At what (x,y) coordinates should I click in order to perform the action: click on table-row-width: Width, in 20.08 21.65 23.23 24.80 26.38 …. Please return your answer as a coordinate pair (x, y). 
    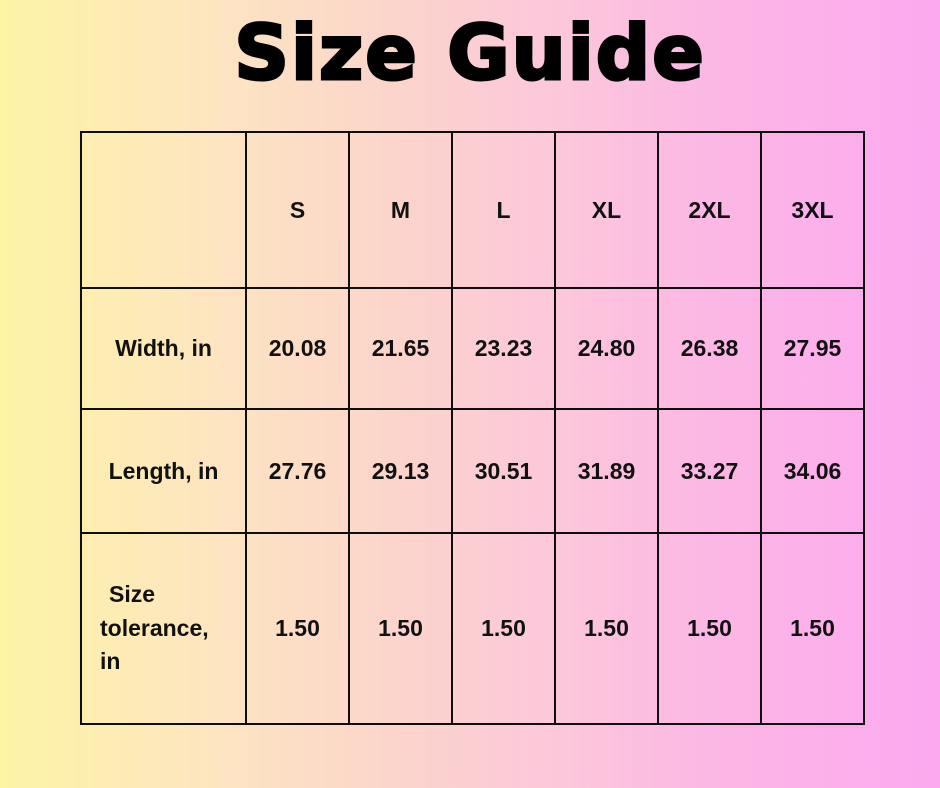
    Looking at the image, I should click on (472, 348).